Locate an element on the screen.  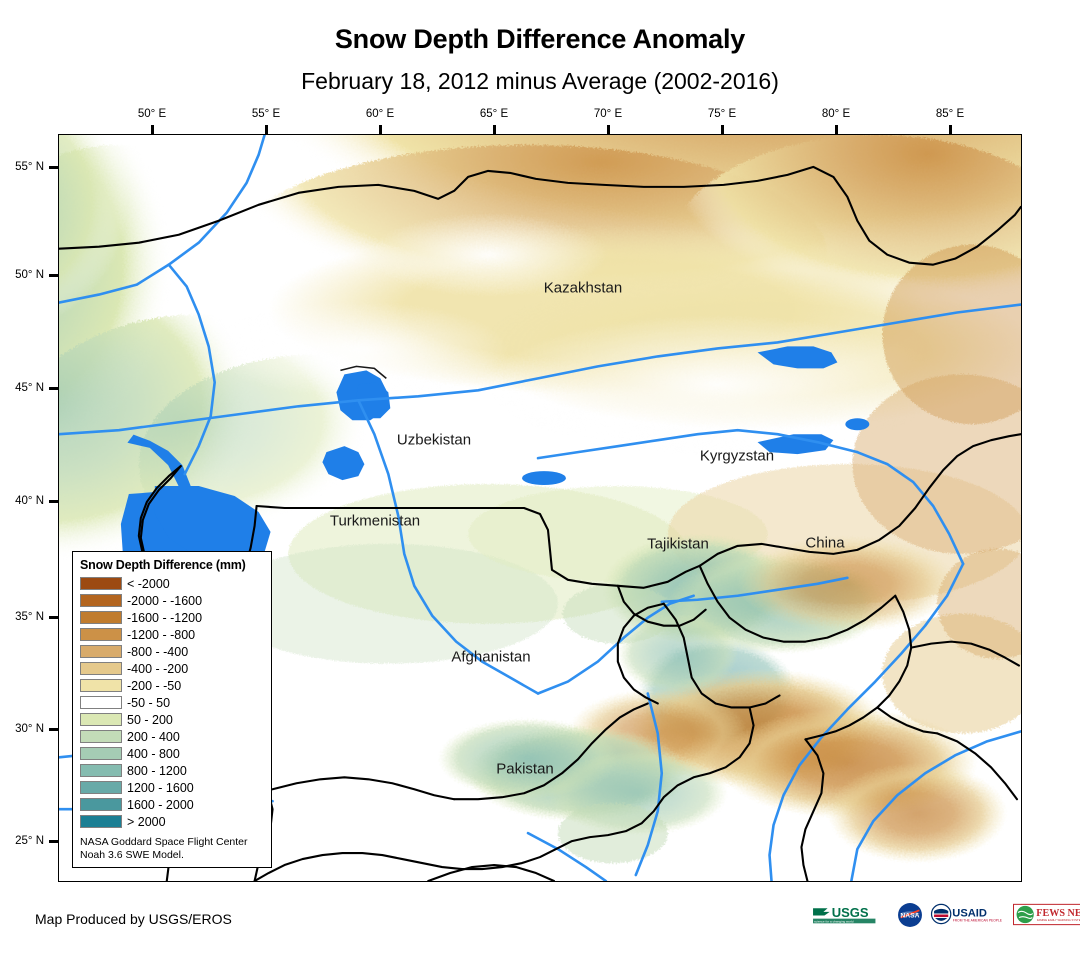
usaid-logo: USAID FROM THE AMERICAN PEOPLE is located at coordinates (966, 914).